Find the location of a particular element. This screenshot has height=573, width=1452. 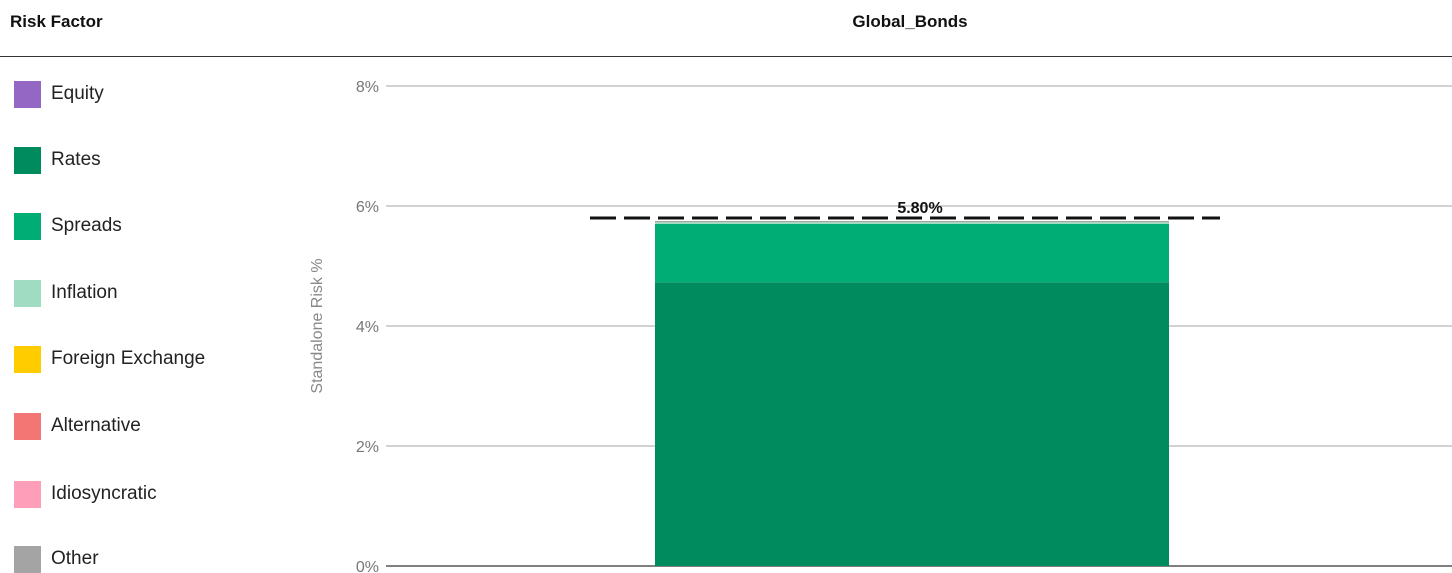

legend-label-other: Other is located at coordinates (75, 558).